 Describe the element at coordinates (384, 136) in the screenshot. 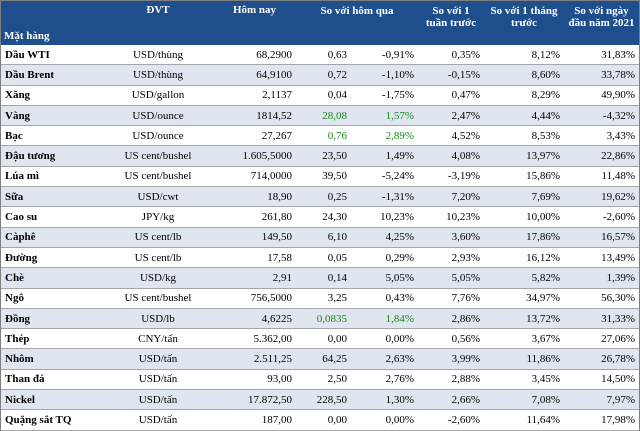

I see `change-pct-vs-yesterday: 2,89%` at that location.